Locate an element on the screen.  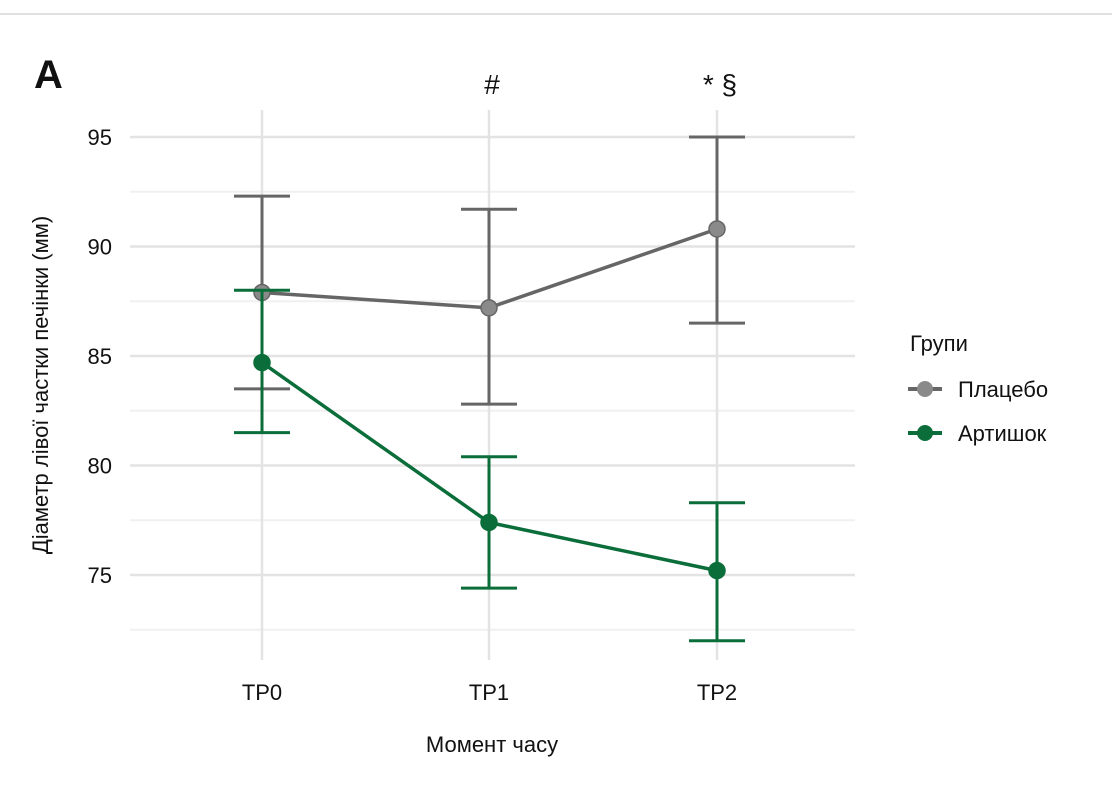
y-axis-title: Діаметр лівої частки печінки (мм) is located at coordinates (40, 385).